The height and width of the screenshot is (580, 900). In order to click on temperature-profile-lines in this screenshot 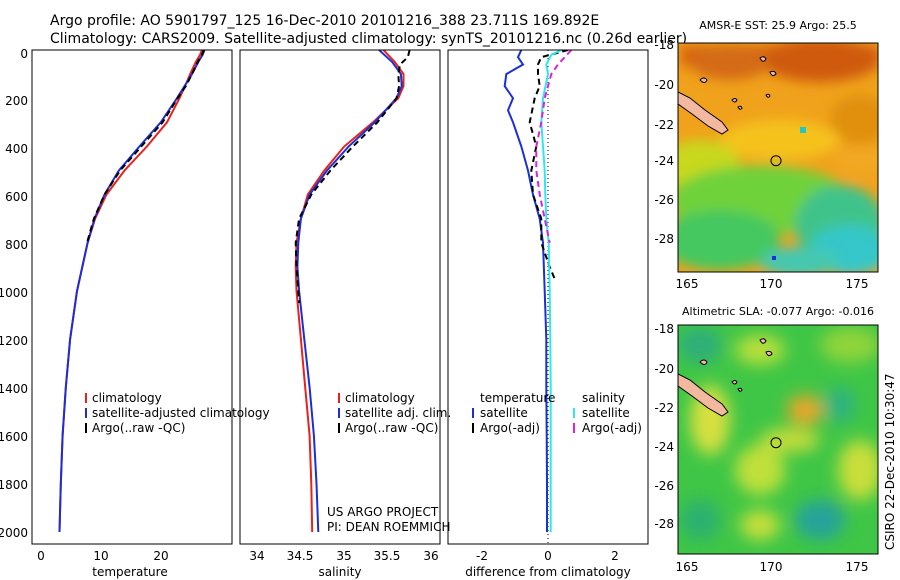, I will do `click(132, 291)`.